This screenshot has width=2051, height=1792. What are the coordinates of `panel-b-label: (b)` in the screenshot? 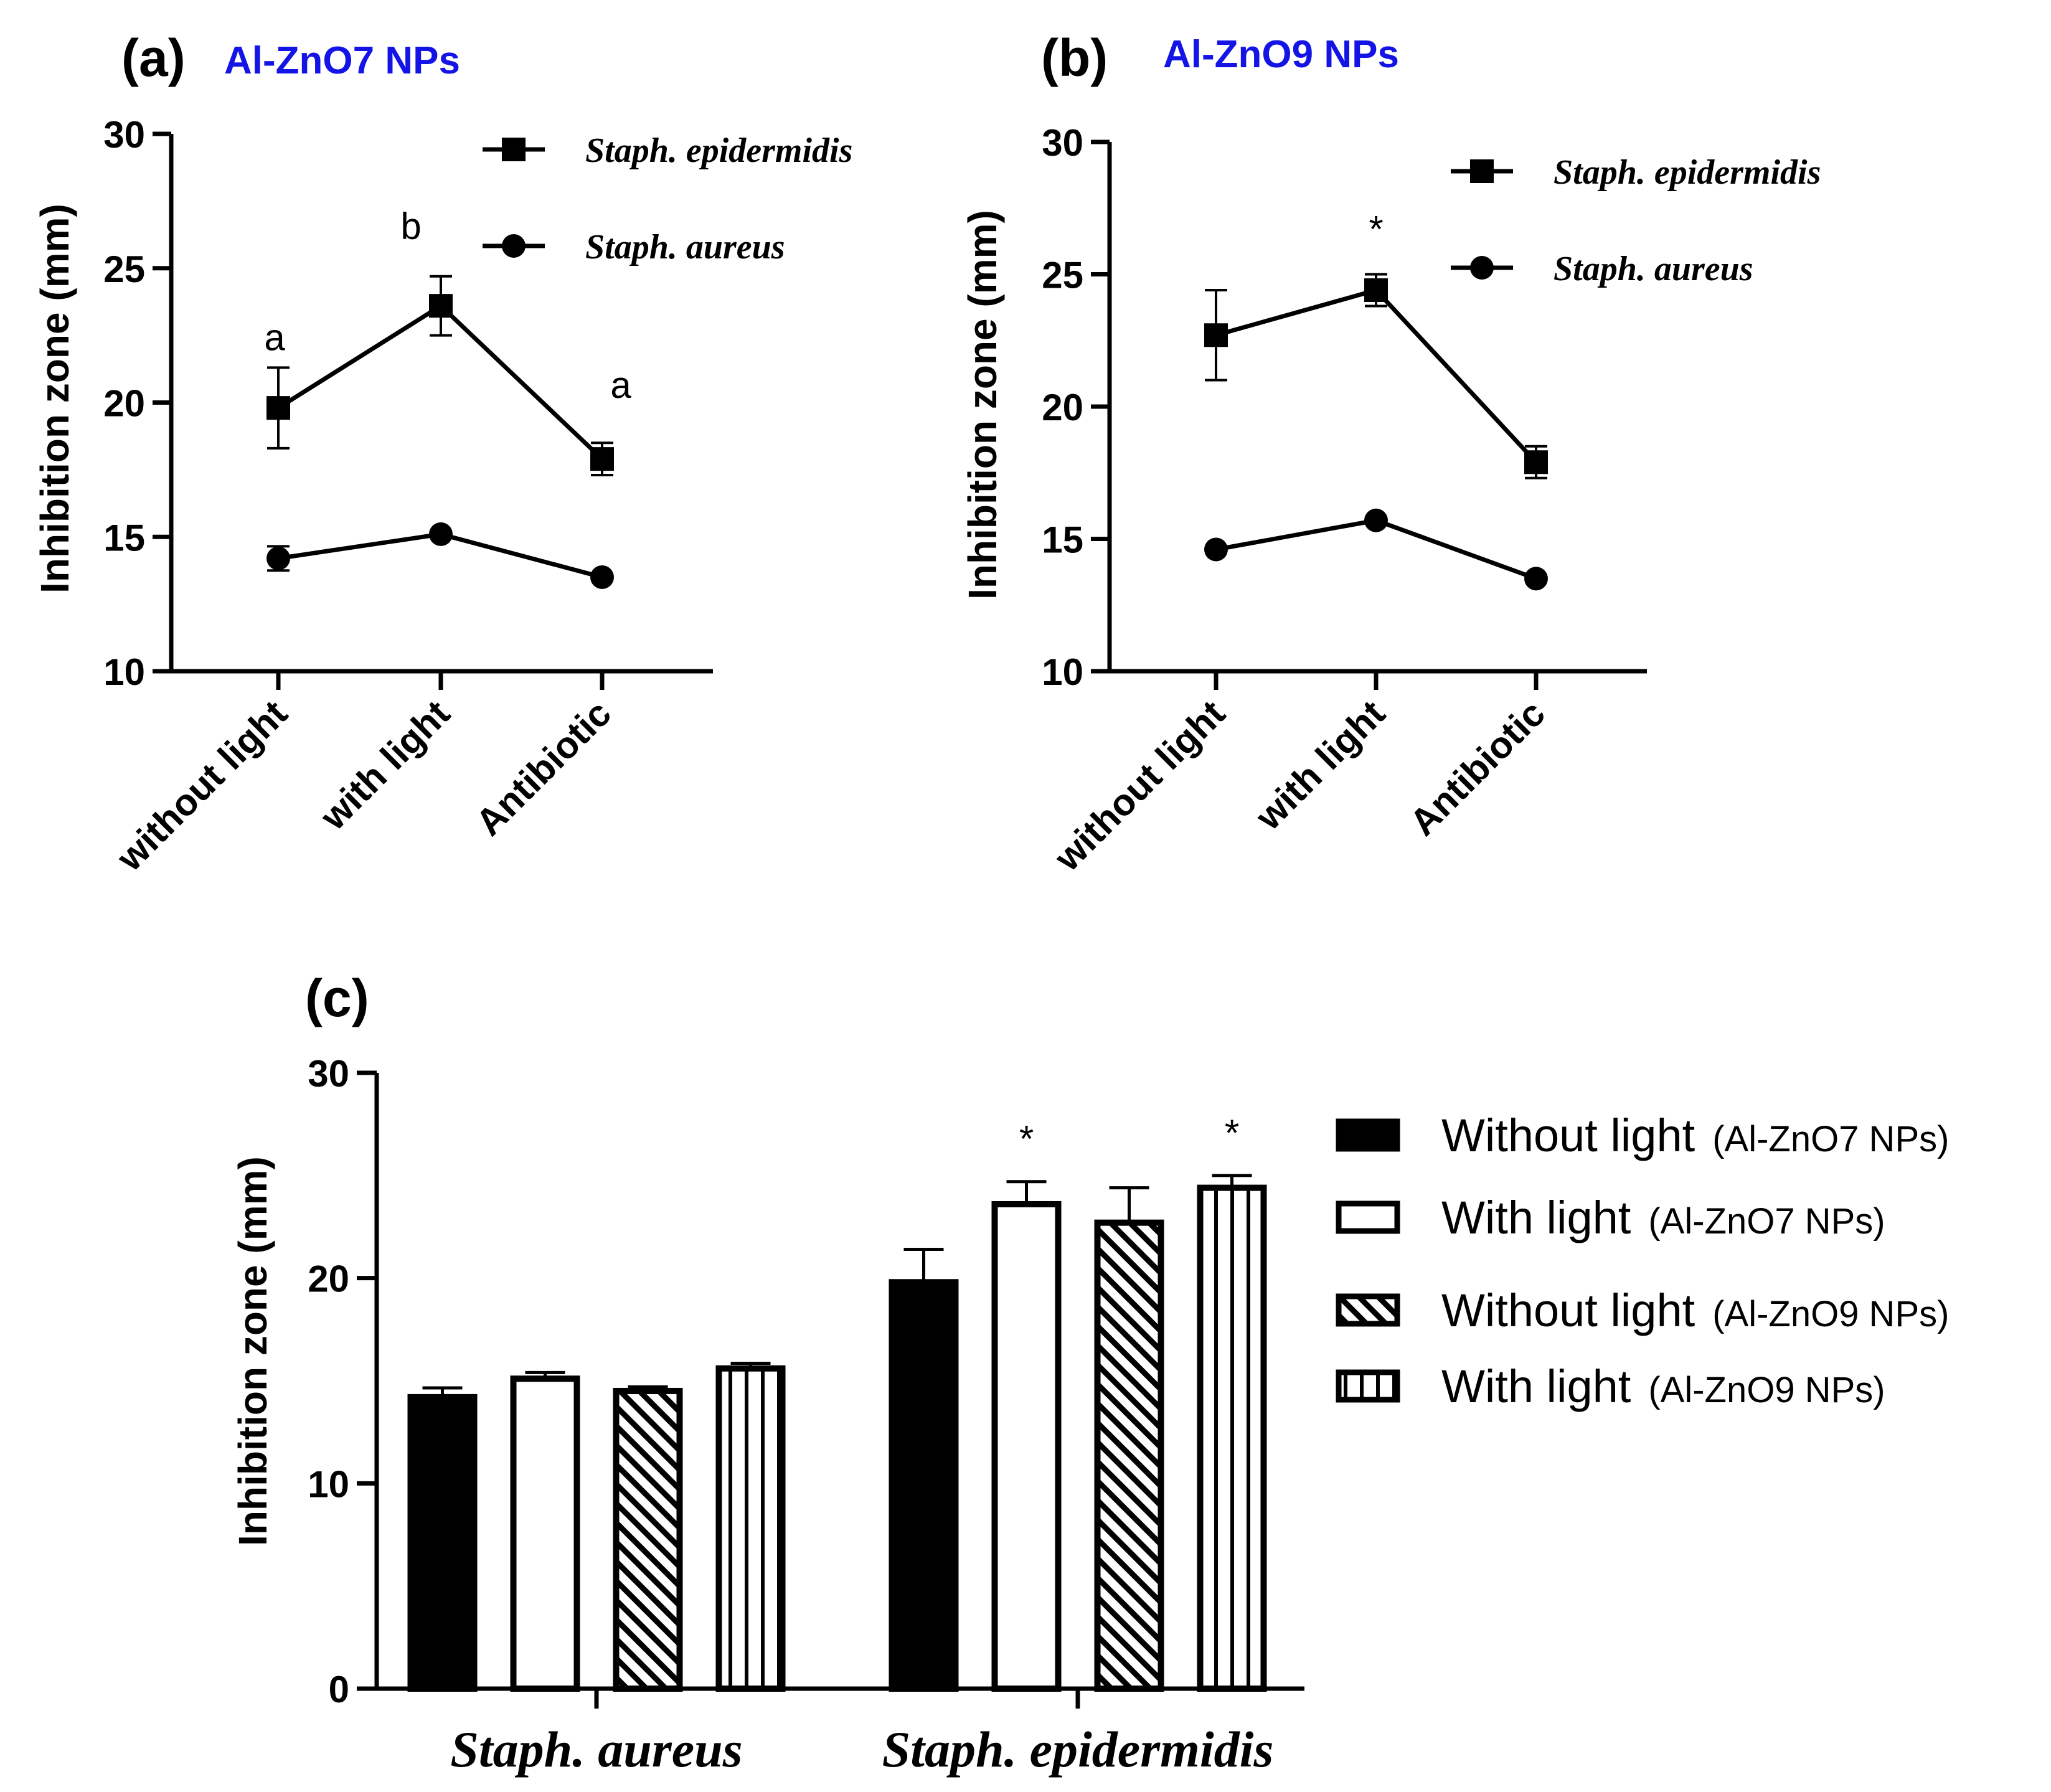 It's located at (1074, 58).